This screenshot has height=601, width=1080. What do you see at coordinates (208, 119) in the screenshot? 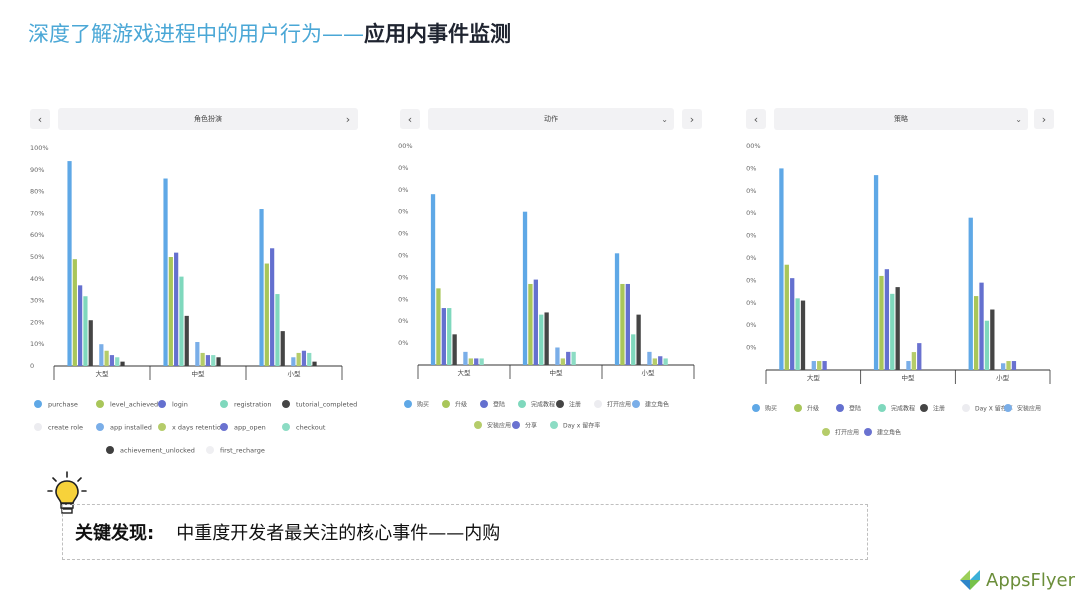
I see `category-select-label: 角色扮演` at bounding box center [208, 119].